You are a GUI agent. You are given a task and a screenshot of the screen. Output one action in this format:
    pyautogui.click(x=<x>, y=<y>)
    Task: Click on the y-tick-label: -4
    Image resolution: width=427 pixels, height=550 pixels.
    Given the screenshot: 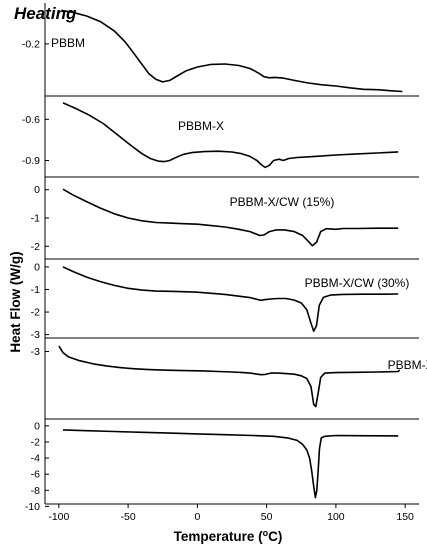 What is the action you would take?
    pyautogui.click(x=35, y=459)
    